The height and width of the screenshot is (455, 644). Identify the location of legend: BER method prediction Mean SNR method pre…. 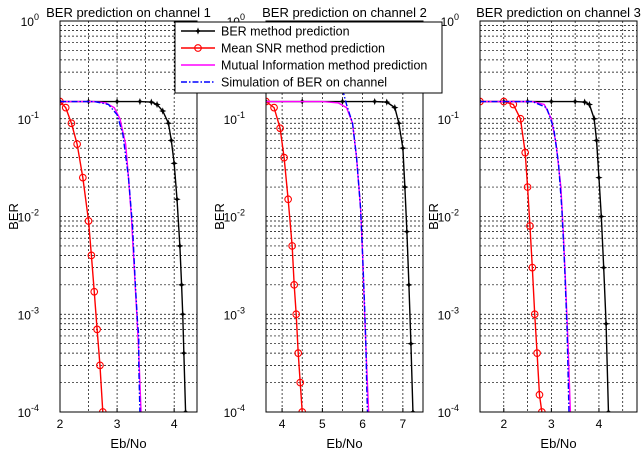
(308, 57).